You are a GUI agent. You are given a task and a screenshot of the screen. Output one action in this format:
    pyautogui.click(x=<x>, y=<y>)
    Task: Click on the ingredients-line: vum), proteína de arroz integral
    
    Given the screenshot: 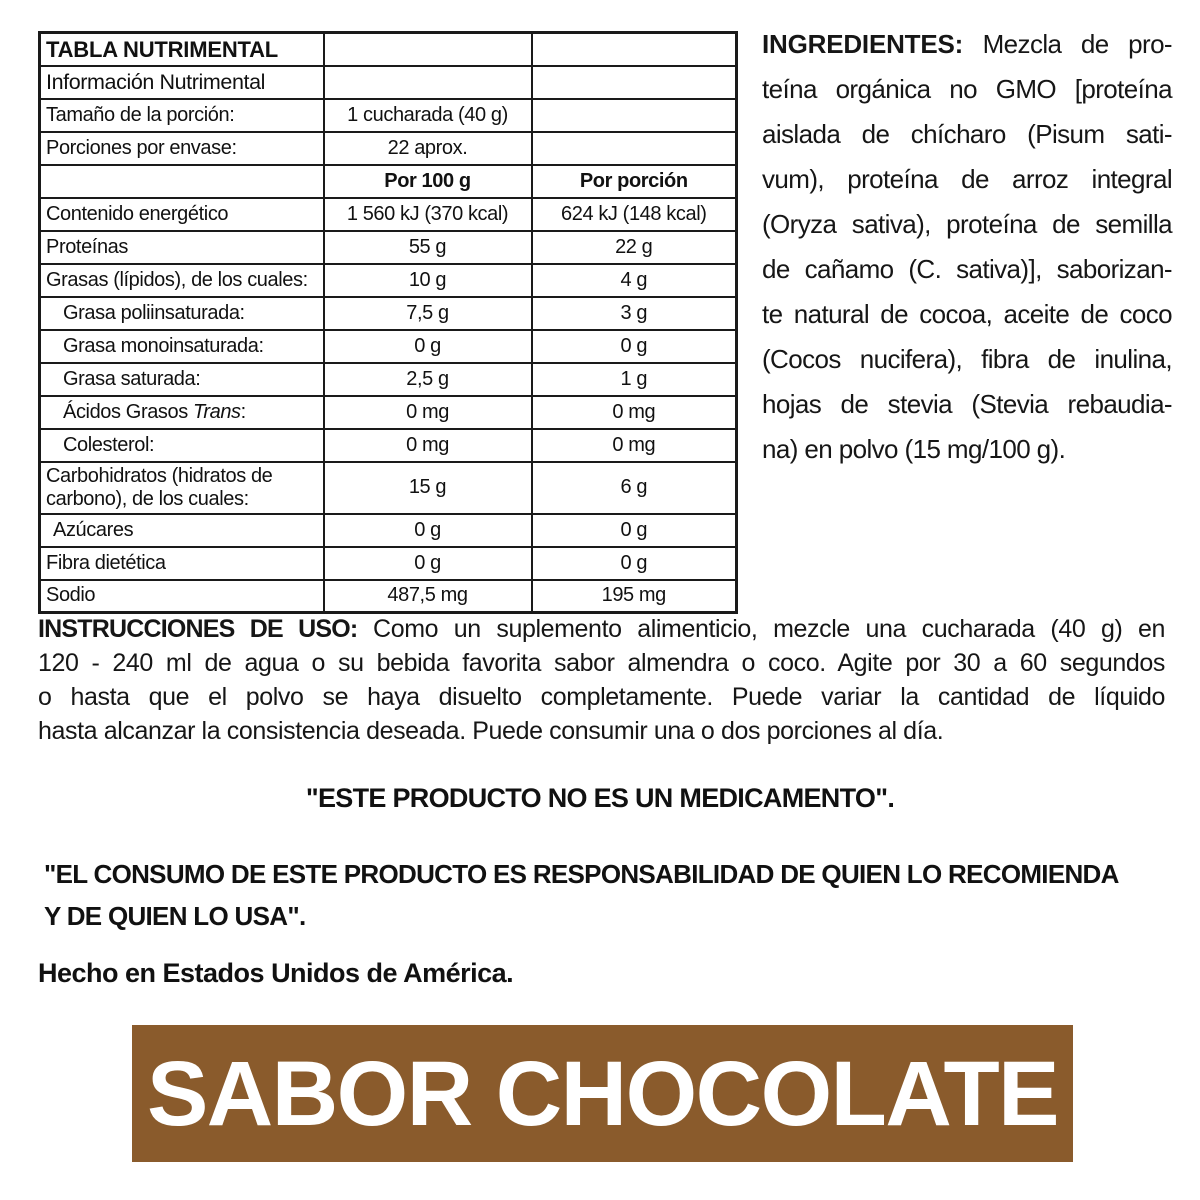 What is the action you would take?
    pyautogui.click(x=967, y=179)
    